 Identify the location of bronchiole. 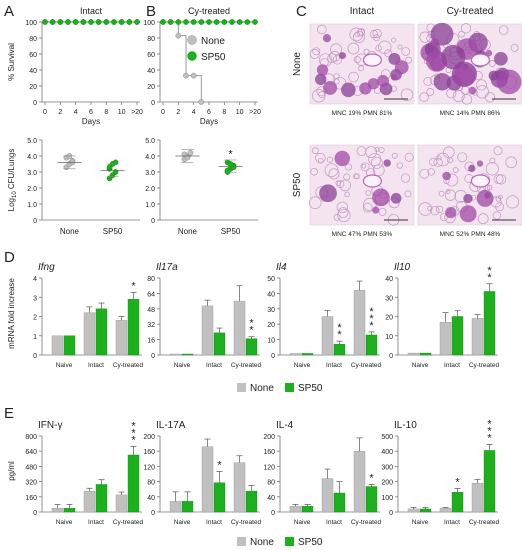
(372, 181).